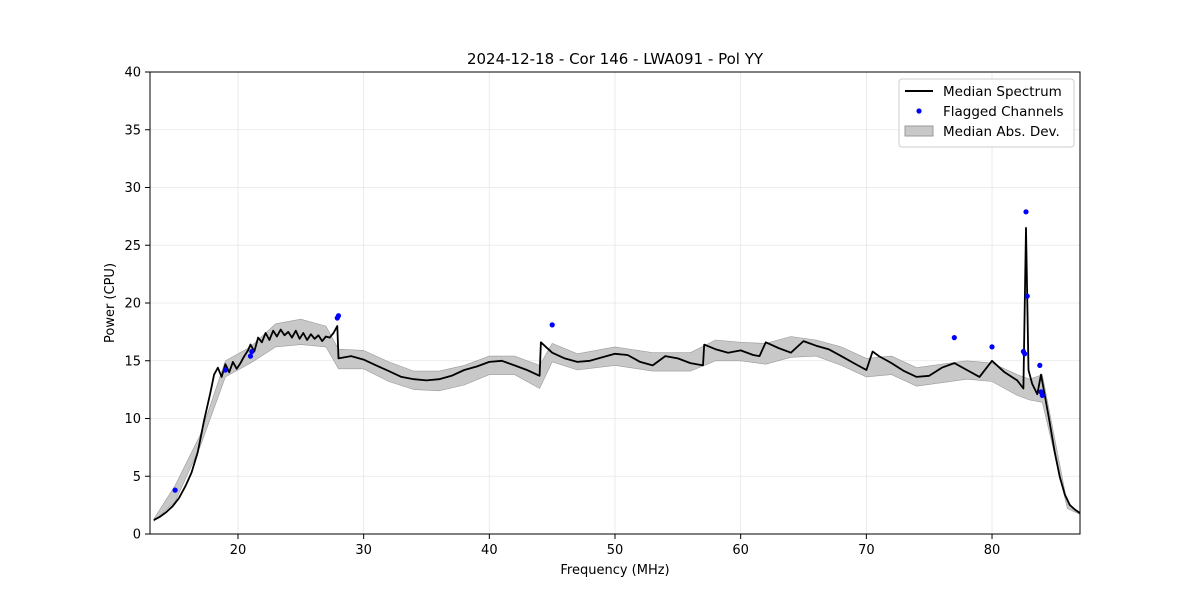  Describe the element at coordinates (132, 304) in the screenshot. I see `y-tick-label: 20` at that location.